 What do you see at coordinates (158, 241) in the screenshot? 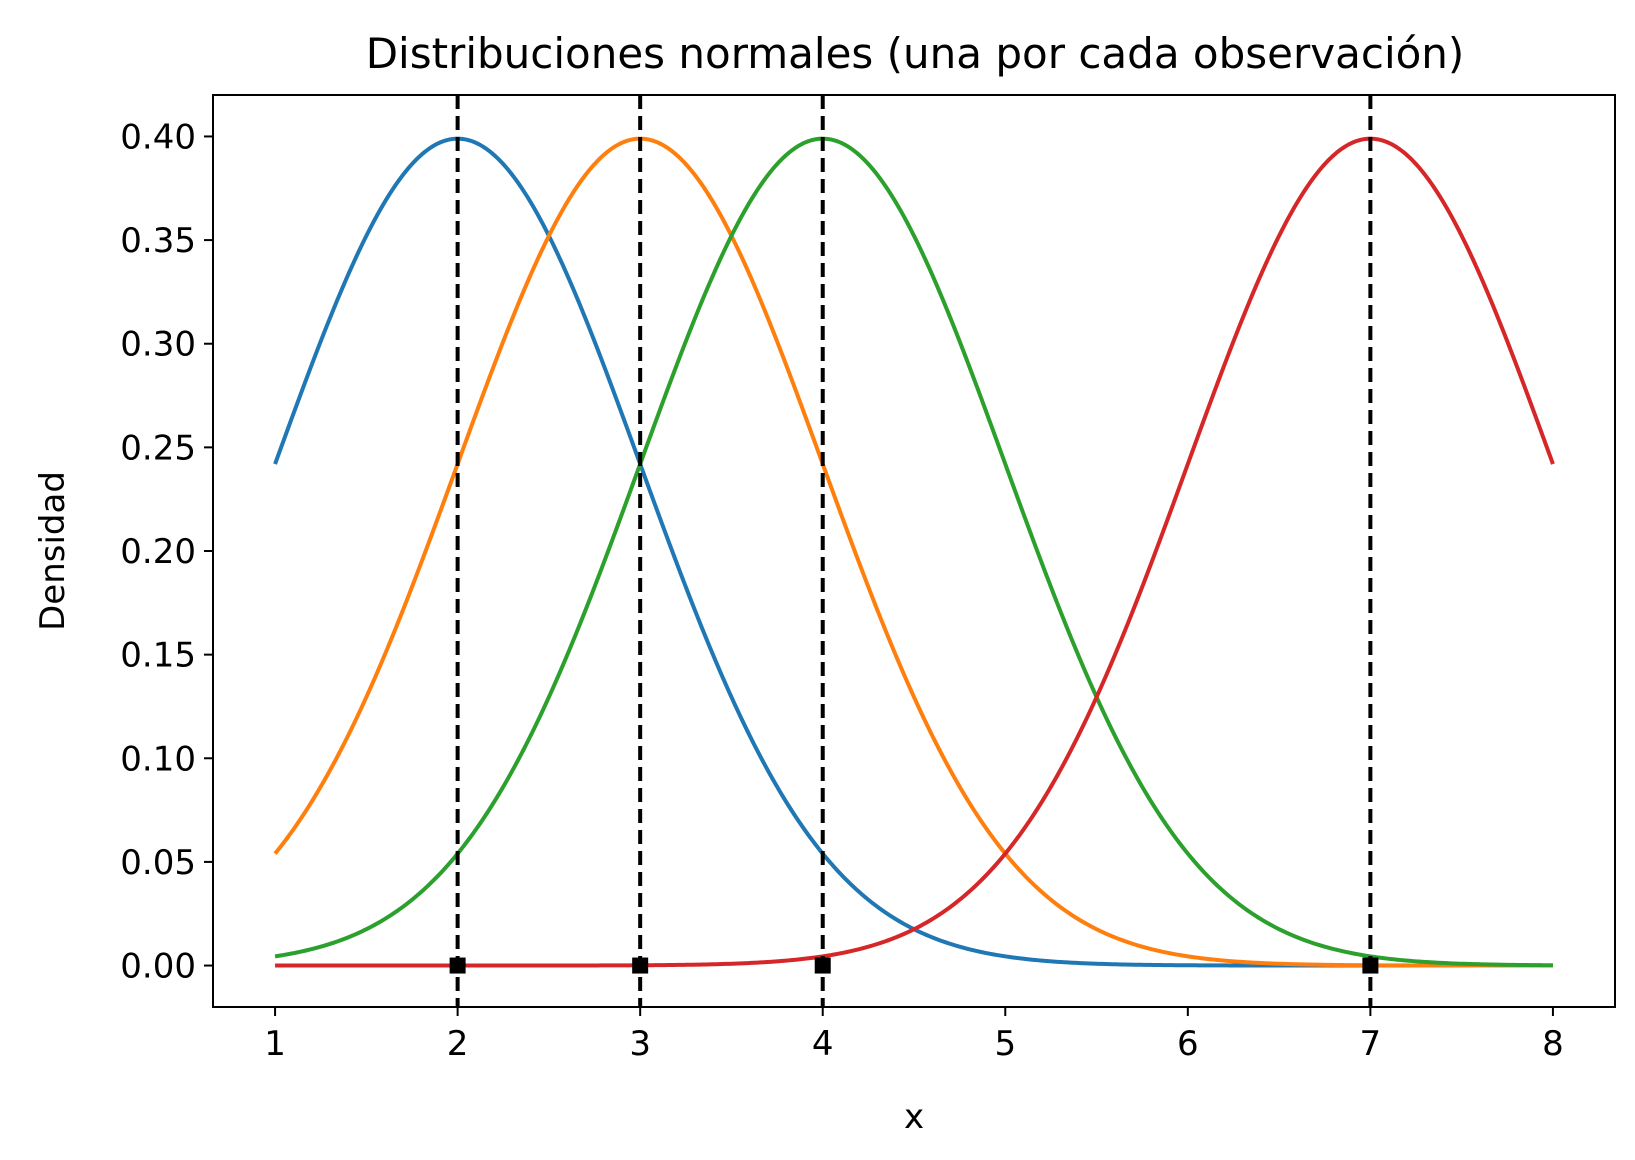
I see `y-tick-label: 0.35` at bounding box center [158, 241].